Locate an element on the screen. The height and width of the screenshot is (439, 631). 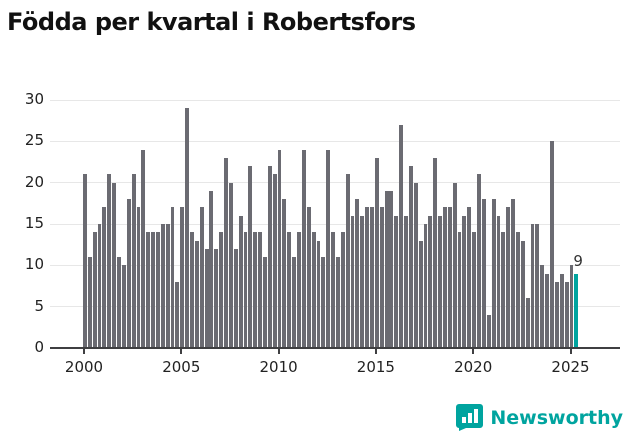
y-axis-tick-label: 25 is located at coordinates (34, 140).